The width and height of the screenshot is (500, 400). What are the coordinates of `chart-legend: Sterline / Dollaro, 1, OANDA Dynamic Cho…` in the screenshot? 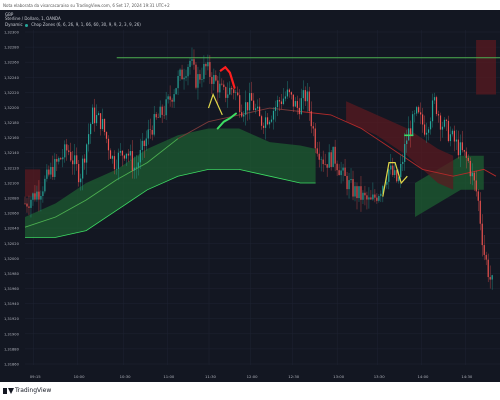 It's located at (73, 22).